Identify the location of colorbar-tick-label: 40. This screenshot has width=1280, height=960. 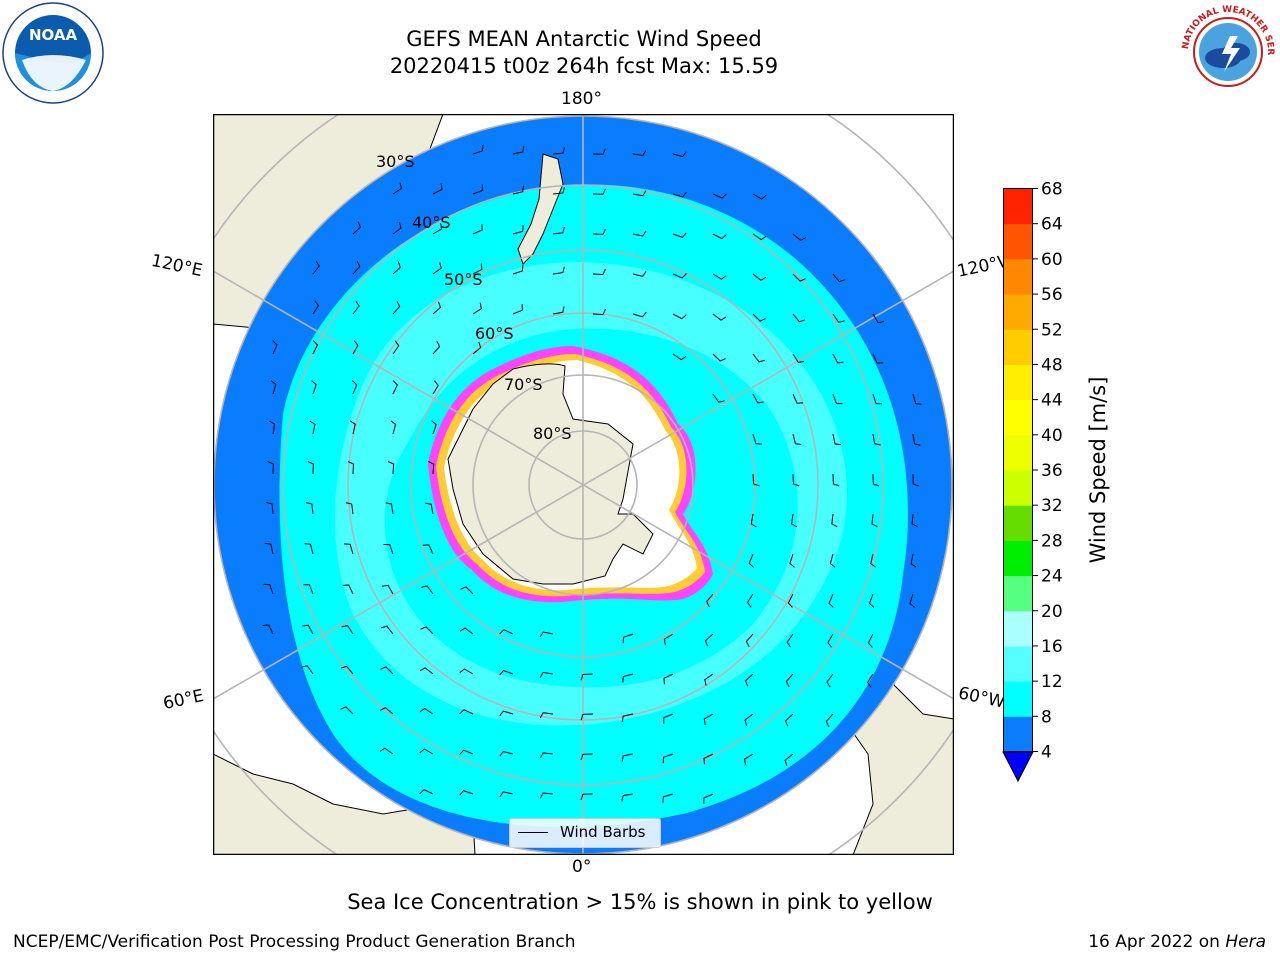
(1052, 436).